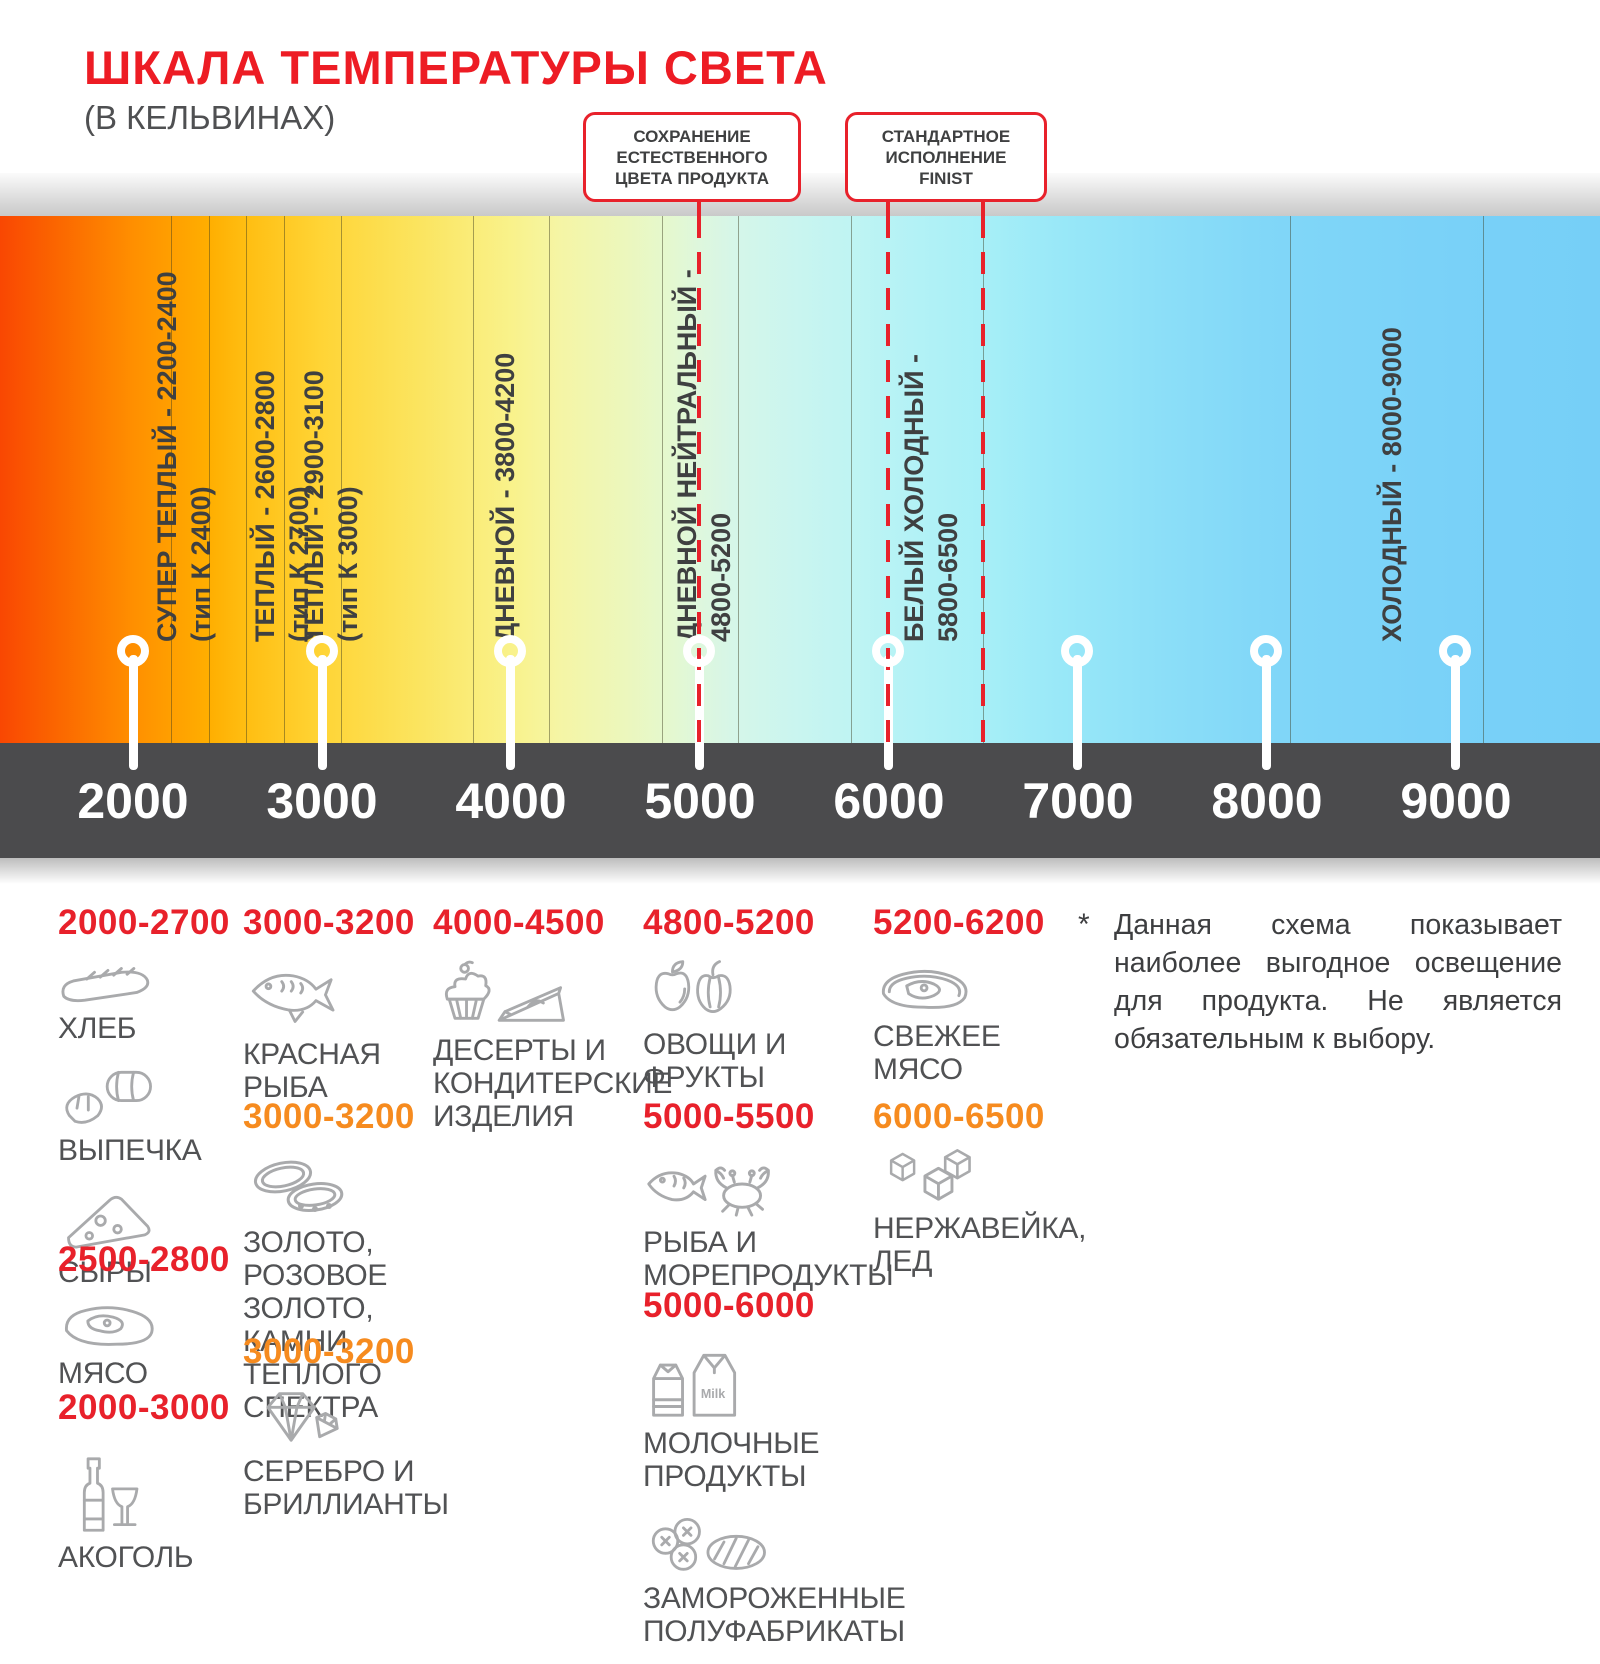  I want to click on tick-3000: 3000, so click(322, 801).